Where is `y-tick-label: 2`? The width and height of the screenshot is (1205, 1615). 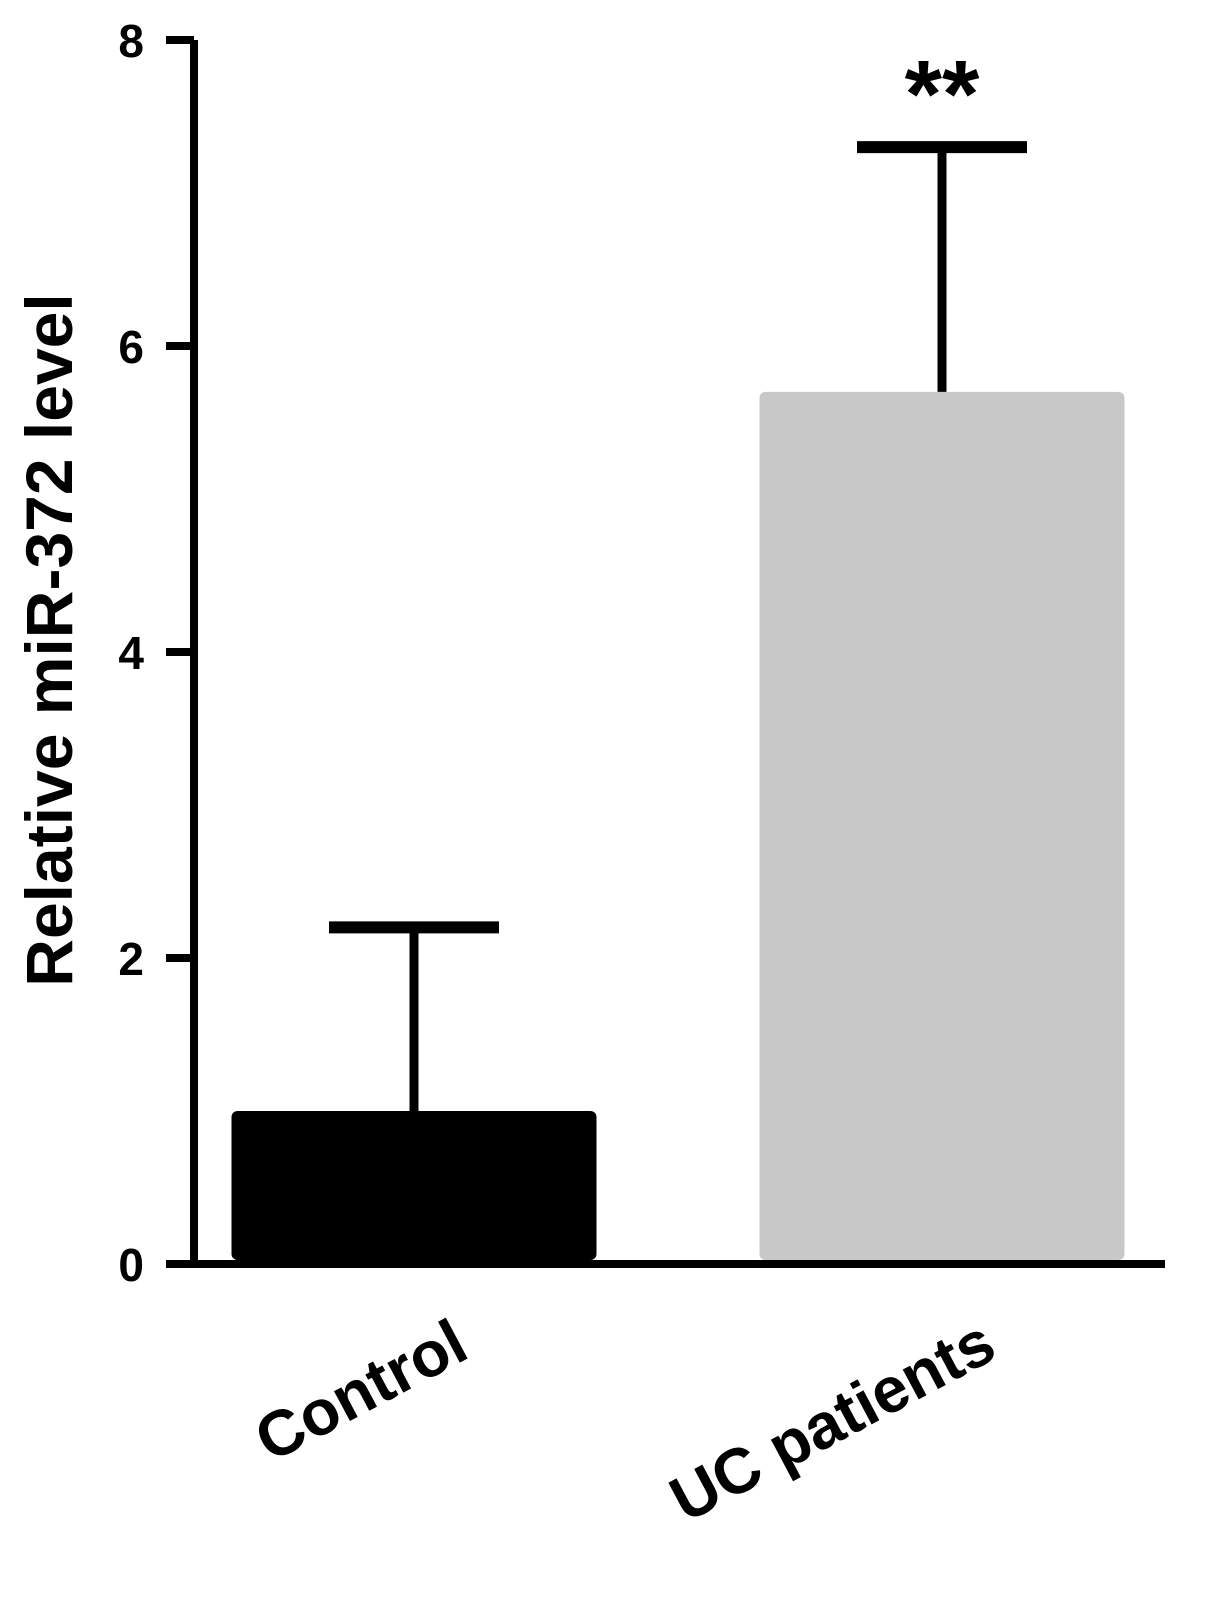
y-tick-label: 2 is located at coordinates (131, 959).